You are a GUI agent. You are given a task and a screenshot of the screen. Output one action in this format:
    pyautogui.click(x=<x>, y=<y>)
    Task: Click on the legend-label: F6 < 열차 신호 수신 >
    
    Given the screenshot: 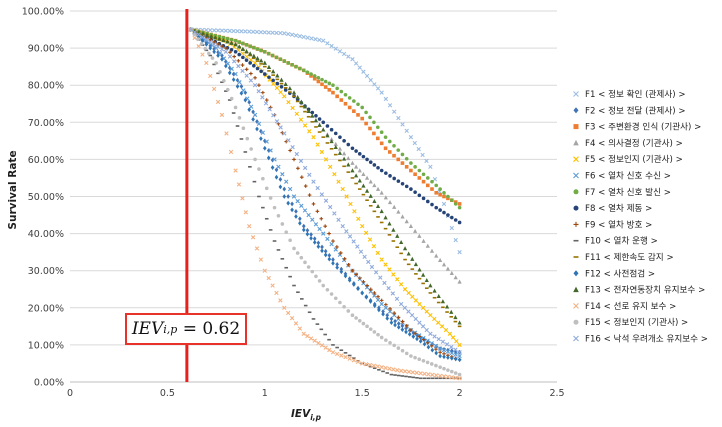 What is the action you would take?
    pyautogui.click(x=628, y=176)
    